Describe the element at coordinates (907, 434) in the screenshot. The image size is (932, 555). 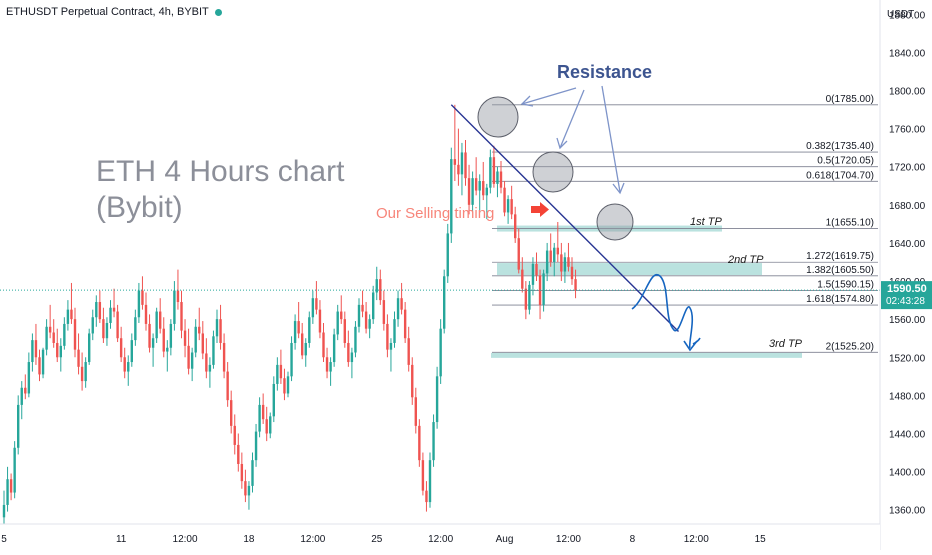
I see `price-tick-label: 1440.00` at that location.